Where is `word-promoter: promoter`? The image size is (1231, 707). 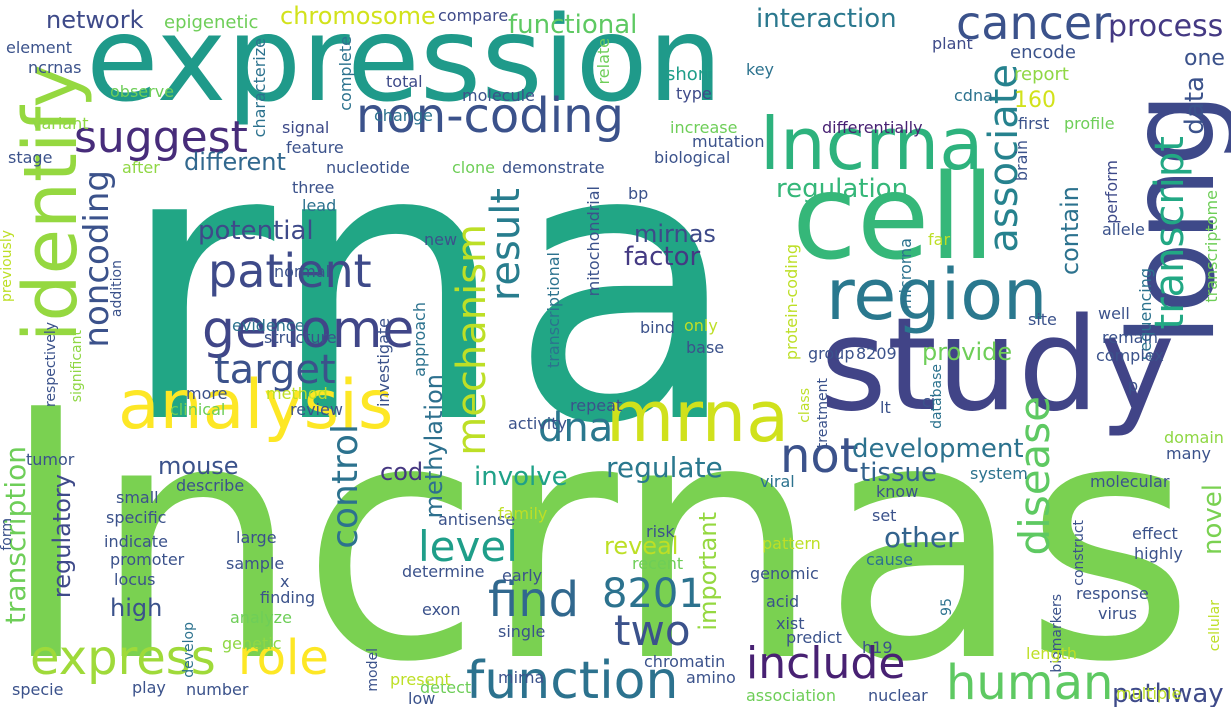 word-promoter: promoter is located at coordinates (147, 559).